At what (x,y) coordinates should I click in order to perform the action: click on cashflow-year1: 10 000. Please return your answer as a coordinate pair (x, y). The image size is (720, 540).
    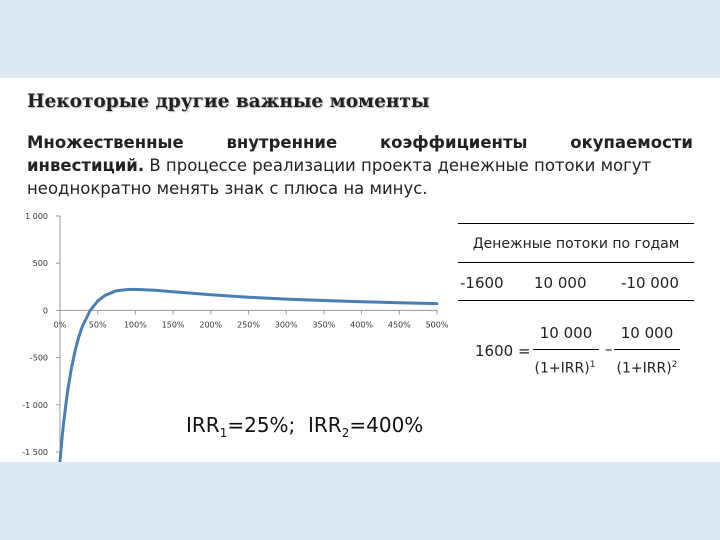
    Looking at the image, I should click on (560, 283).